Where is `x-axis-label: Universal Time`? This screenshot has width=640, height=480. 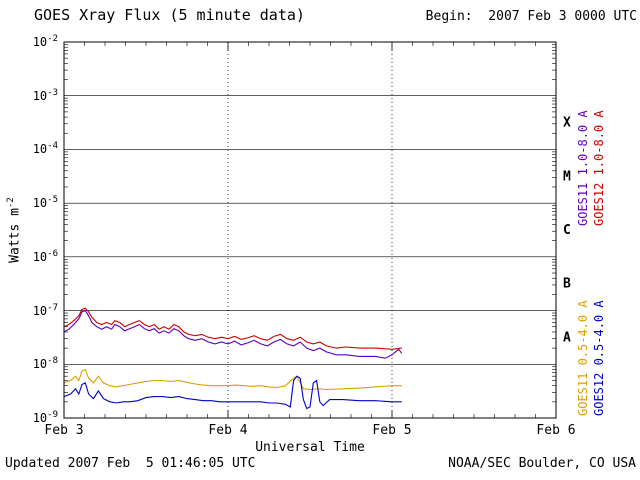
x-axis-label: Universal Time is located at coordinates (310, 447).